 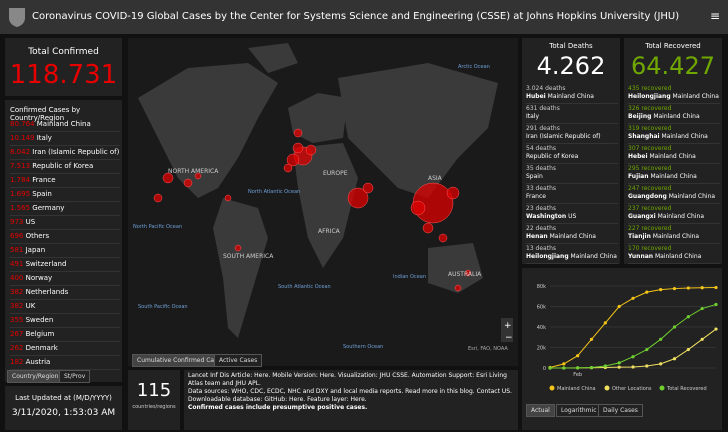 What do you see at coordinates (17, 278) in the screenshot?
I see `case-count: 400` at bounding box center [17, 278].